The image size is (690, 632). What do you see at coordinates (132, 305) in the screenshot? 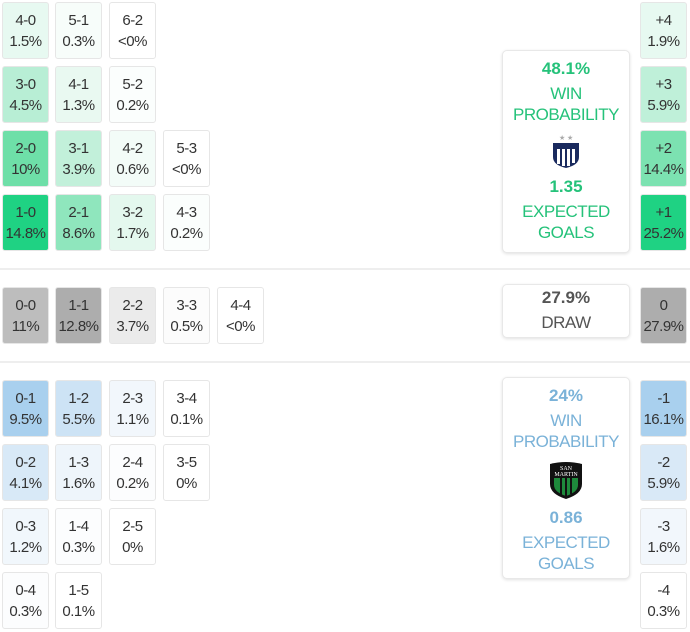
I see `score-label: 2-2` at bounding box center [132, 305].